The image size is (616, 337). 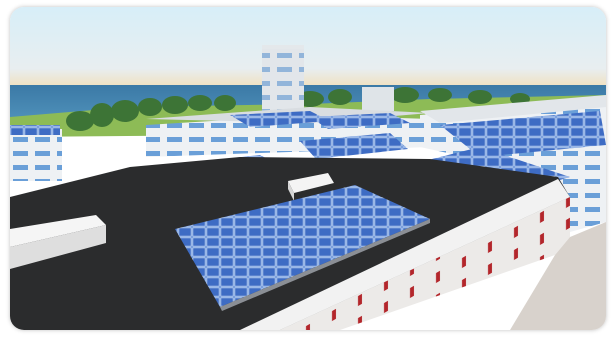 What do you see at coordinates (558, 276) in the screenshot?
I see `ground` at bounding box center [558, 276].